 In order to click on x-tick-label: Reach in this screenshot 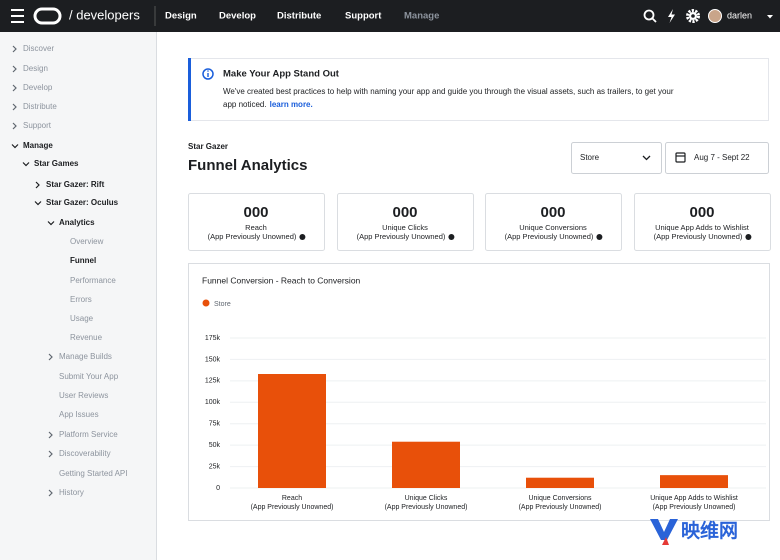, I will do `click(292, 498)`.